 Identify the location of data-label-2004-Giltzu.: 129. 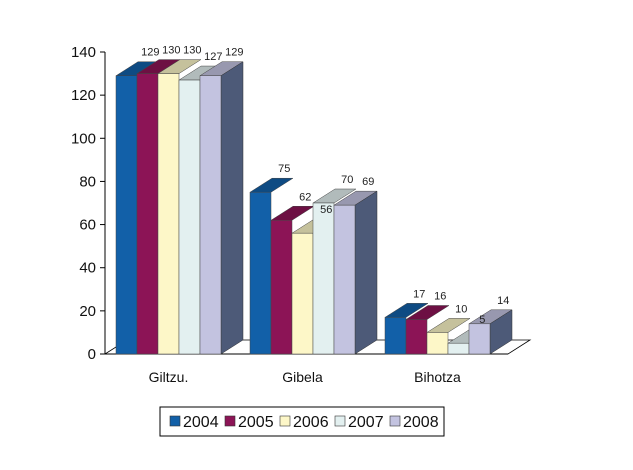
(150, 53).